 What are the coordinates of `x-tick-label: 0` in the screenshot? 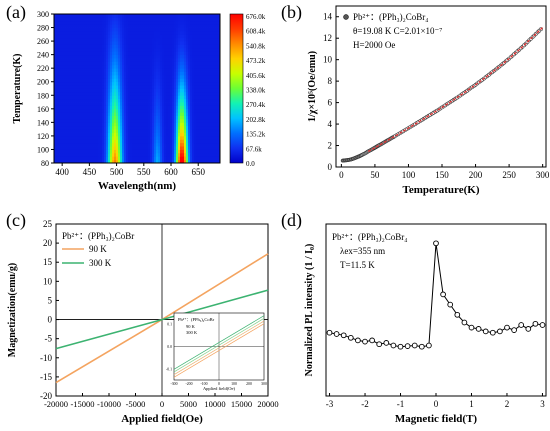 It's located at (341, 175).